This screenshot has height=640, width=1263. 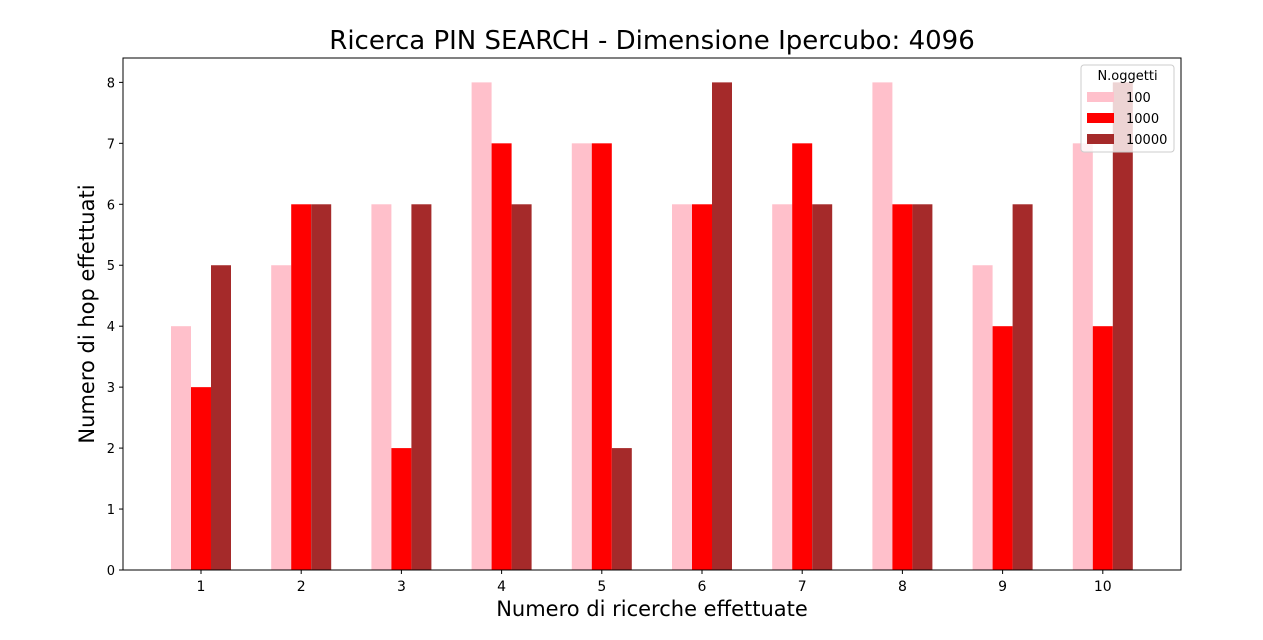 What do you see at coordinates (87, 313) in the screenshot?
I see `y-axis-label: Numero di hop effettuati` at bounding box center [87, 313].